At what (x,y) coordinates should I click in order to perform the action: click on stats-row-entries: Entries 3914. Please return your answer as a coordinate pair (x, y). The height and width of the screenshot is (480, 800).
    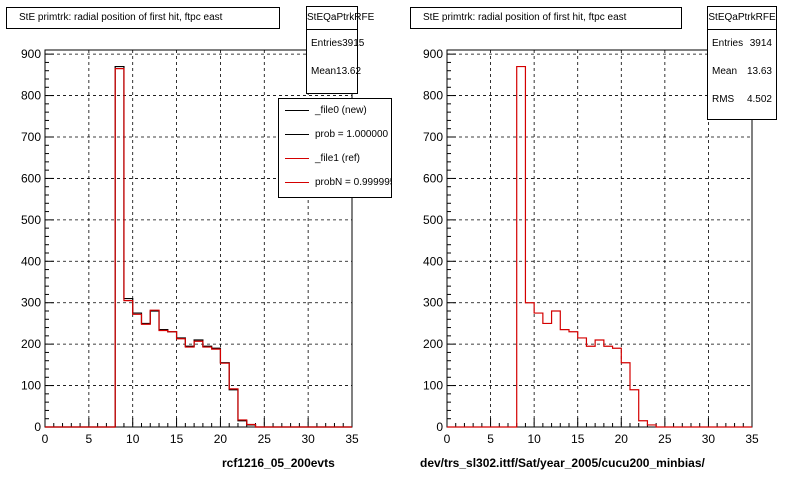
    Looking at the image, I should click on (742, 44).